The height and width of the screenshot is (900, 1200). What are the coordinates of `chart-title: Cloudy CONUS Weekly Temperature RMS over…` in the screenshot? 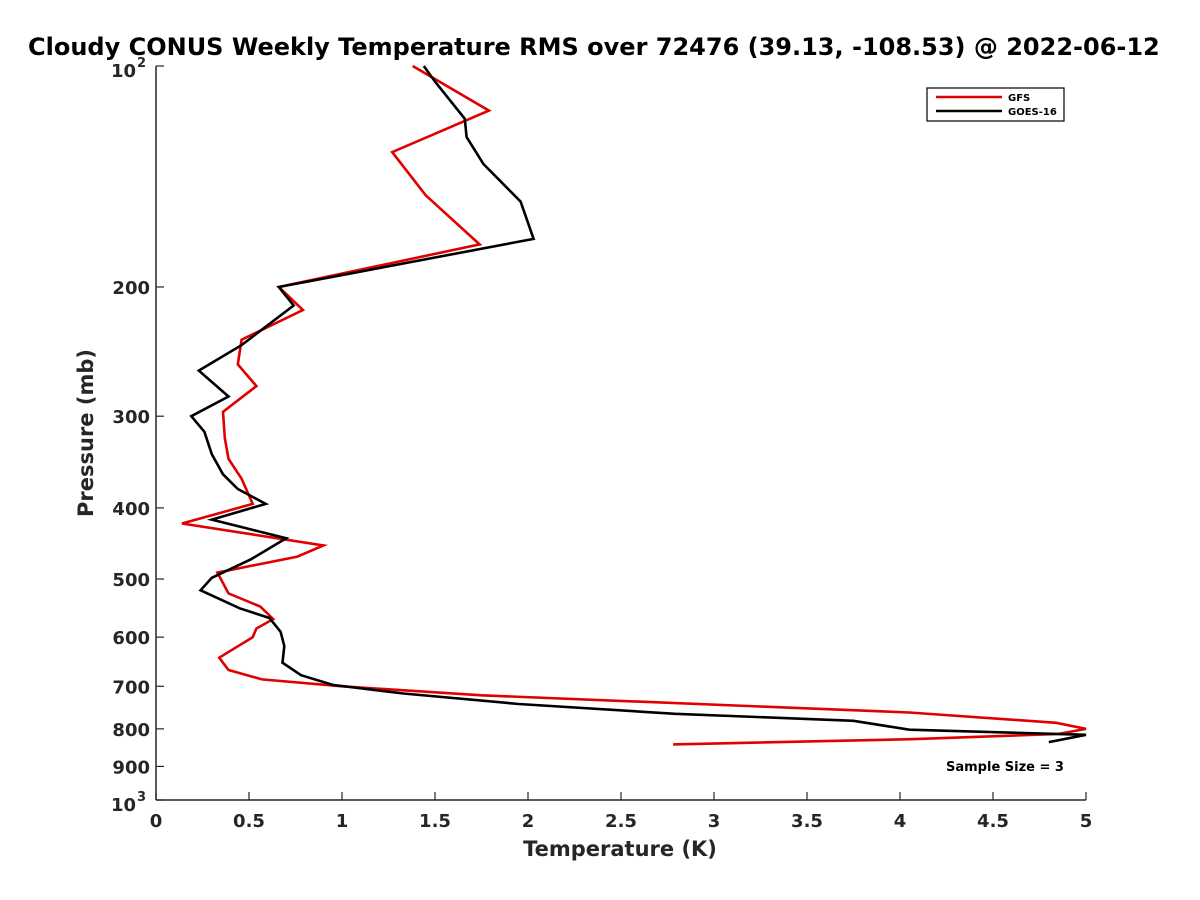 It's located at (594, 47).